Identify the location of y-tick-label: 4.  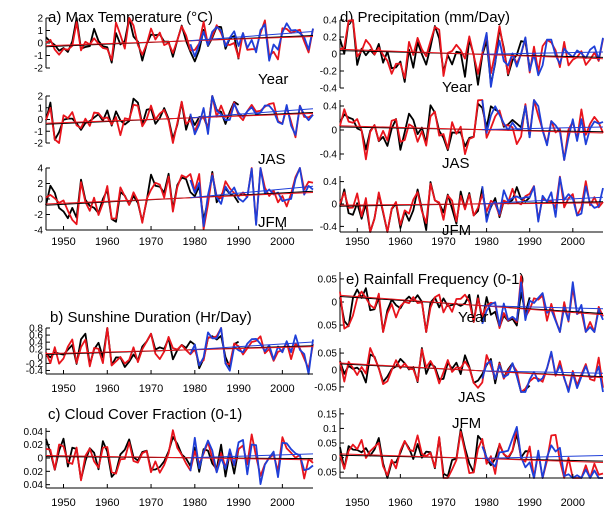
(40, 169).